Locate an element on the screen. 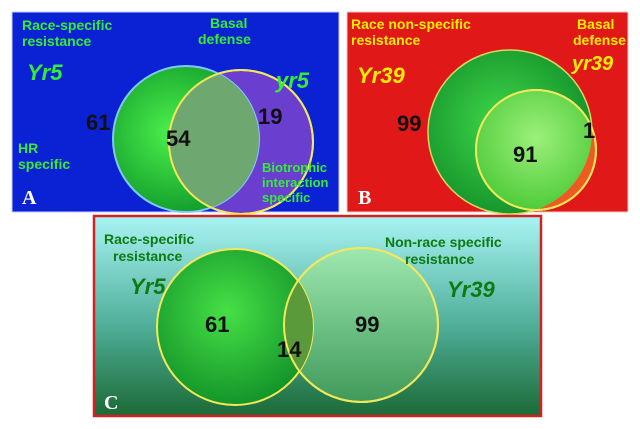  panel-a-hr-label-line1: HR is located at coordinates (28, 148).